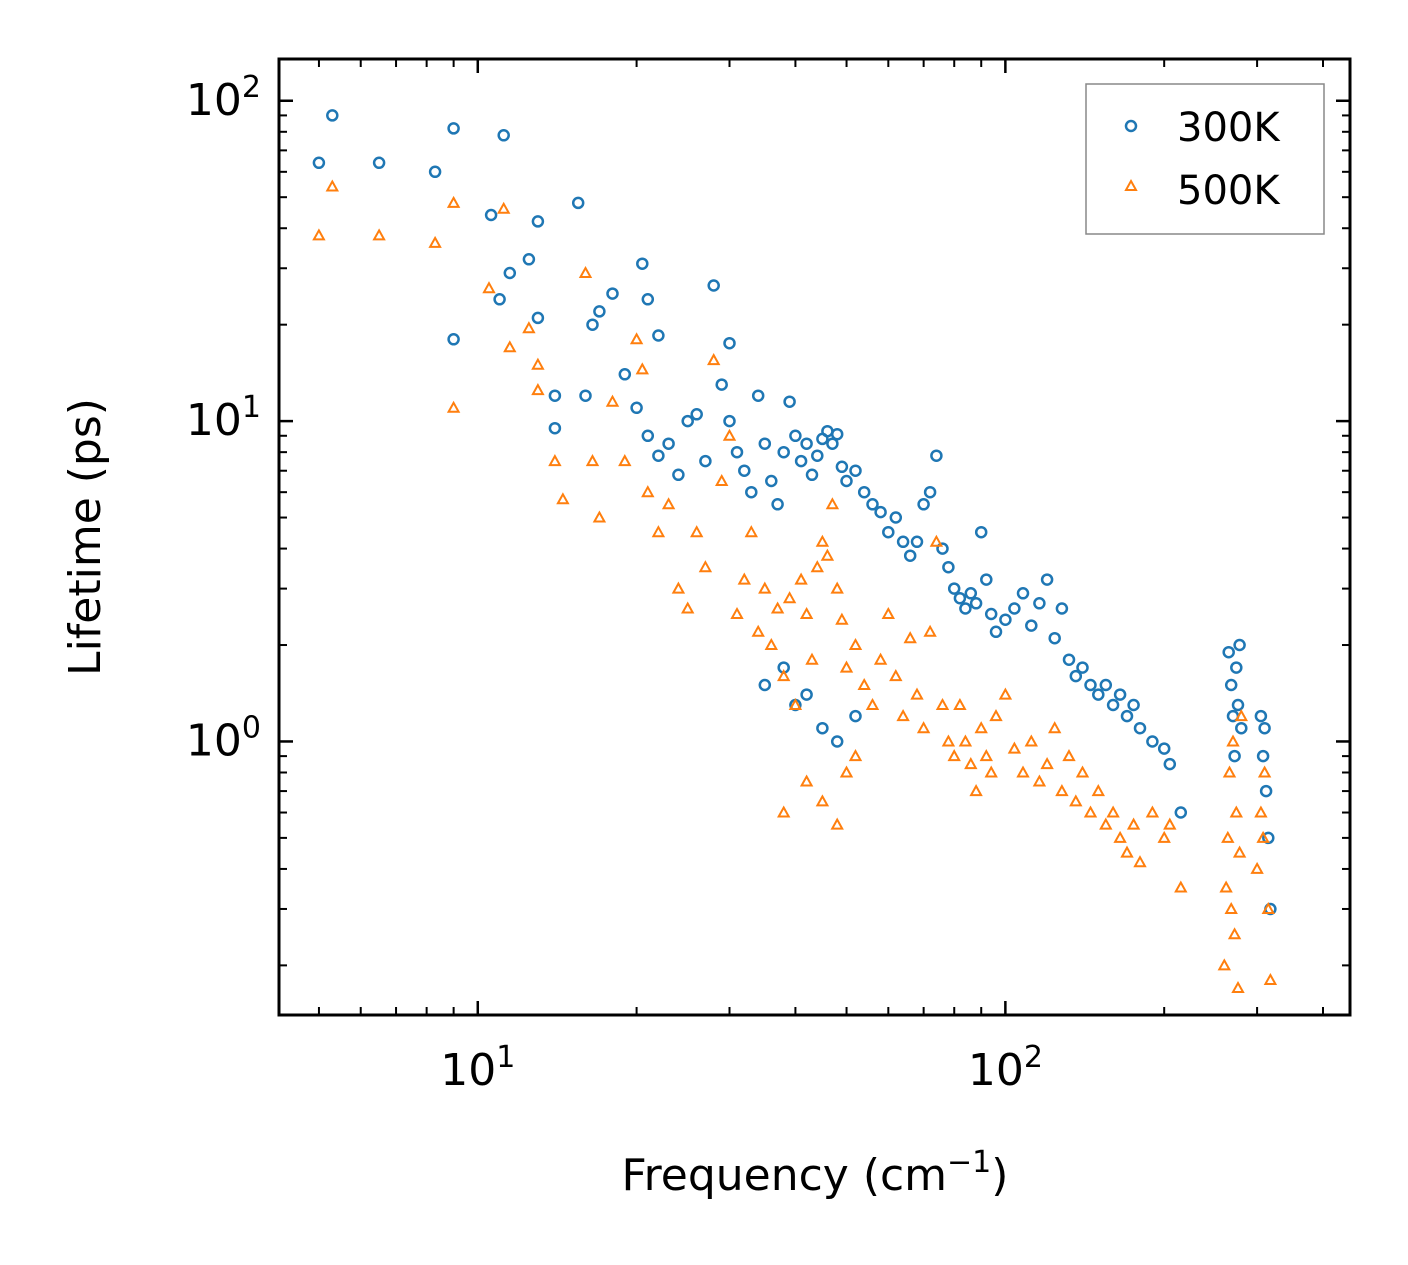  Describe the element at coordinates (1205, 159) in the screenshot. I see `legend-box` at that location.